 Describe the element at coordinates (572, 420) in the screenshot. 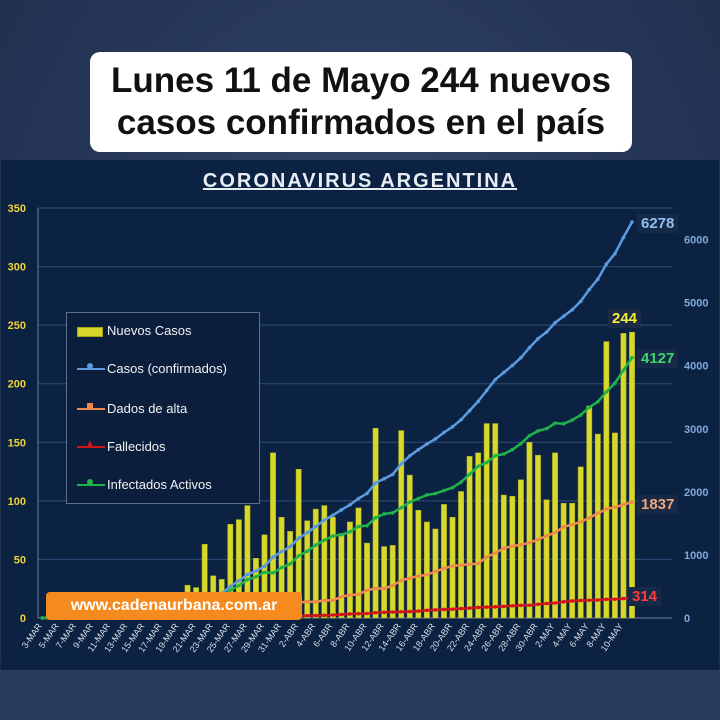

I see `point-activos-4-MAY` at that location.